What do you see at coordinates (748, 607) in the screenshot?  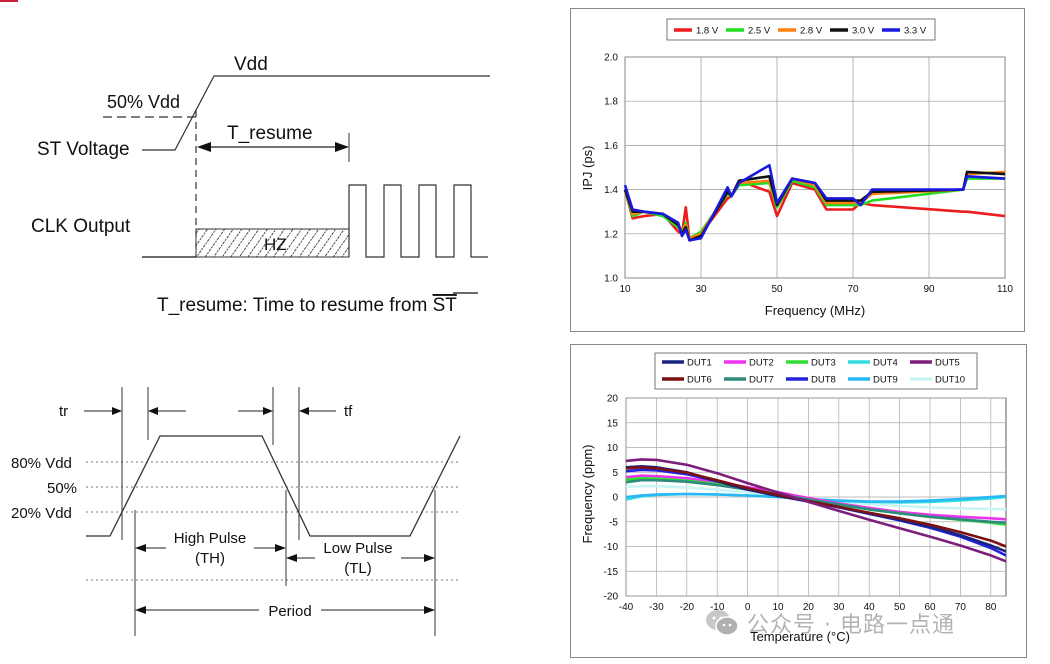 I see `temp-x-tick: 0` at bounding box center [748, 607].